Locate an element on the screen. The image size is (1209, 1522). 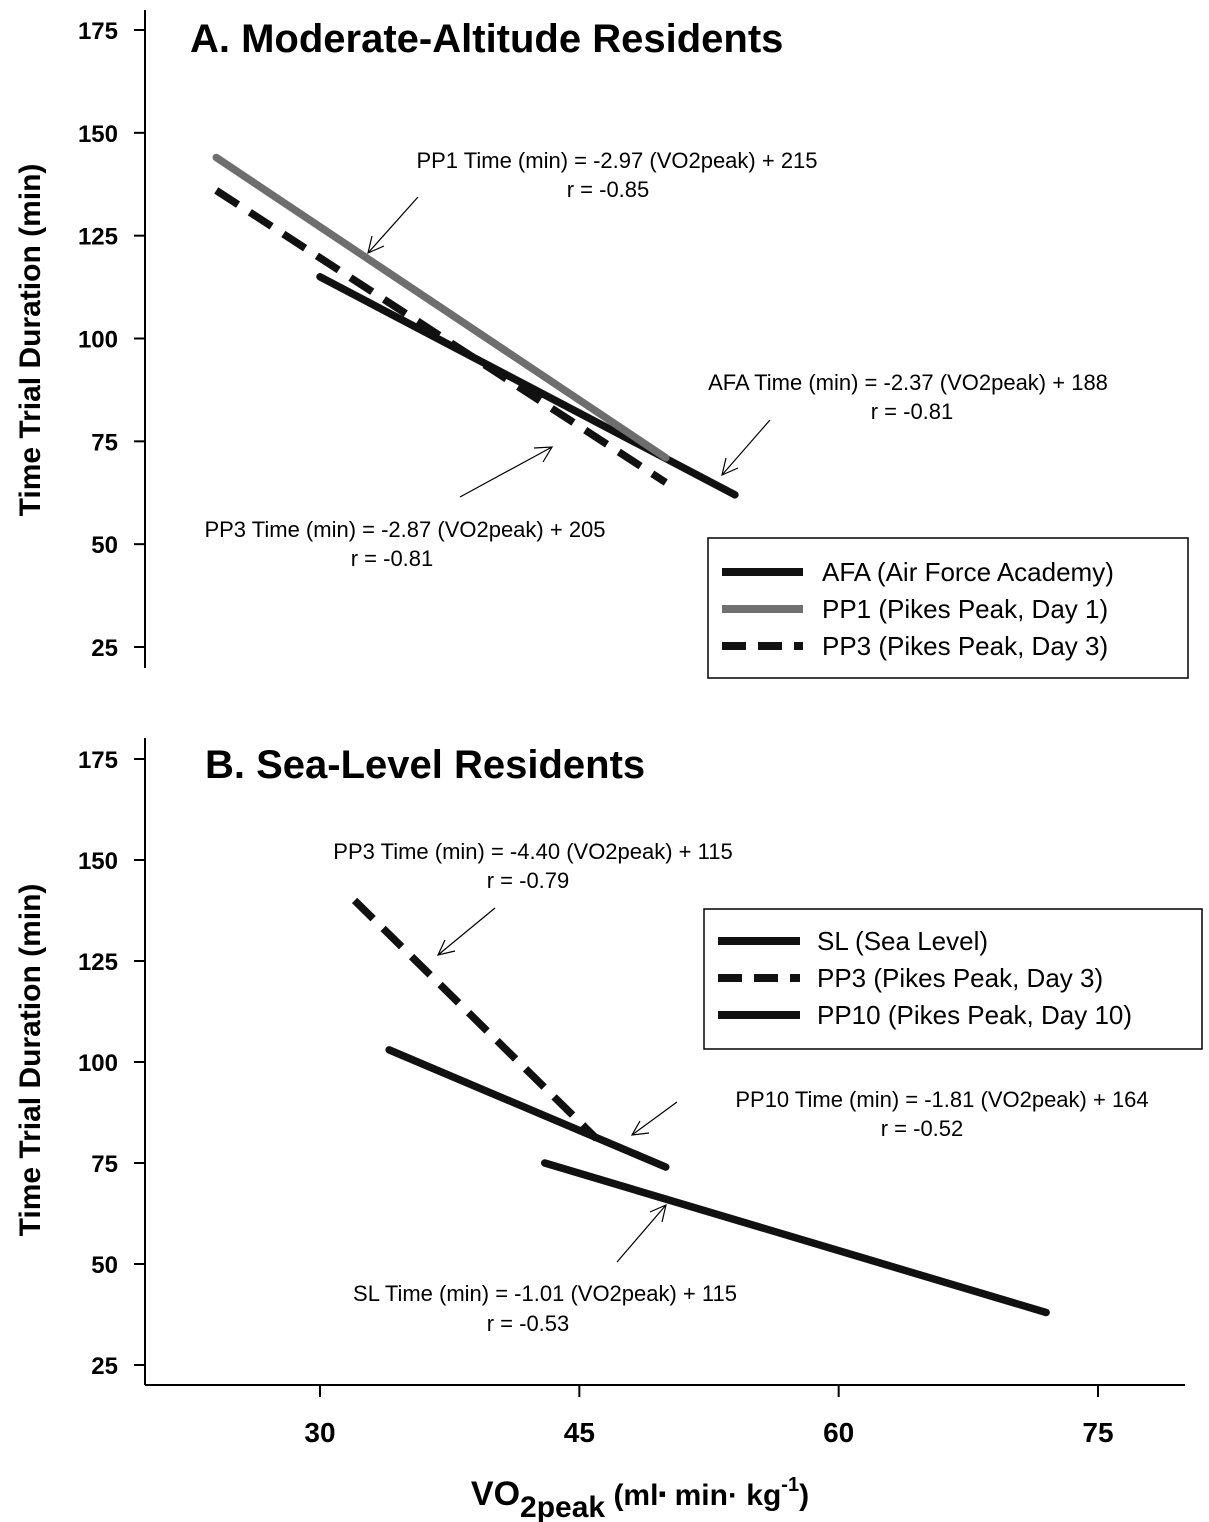
panel-b-arrow-sl is located at coordinates (641, 1233).